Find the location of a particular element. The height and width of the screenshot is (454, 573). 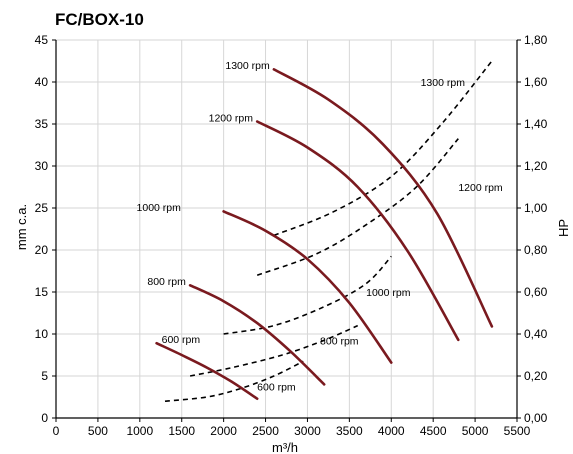

x-tick-label: 2000 is located at coordinates (223, 431).